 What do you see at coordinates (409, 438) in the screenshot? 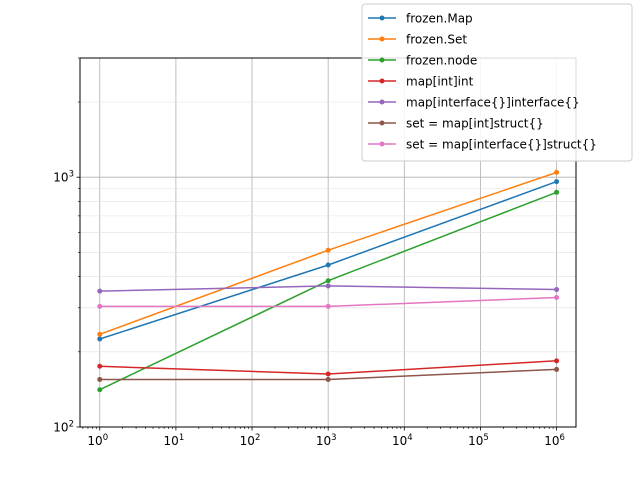
I see `x-tick-label-exponent: 4` at bounding box center [409, 438].